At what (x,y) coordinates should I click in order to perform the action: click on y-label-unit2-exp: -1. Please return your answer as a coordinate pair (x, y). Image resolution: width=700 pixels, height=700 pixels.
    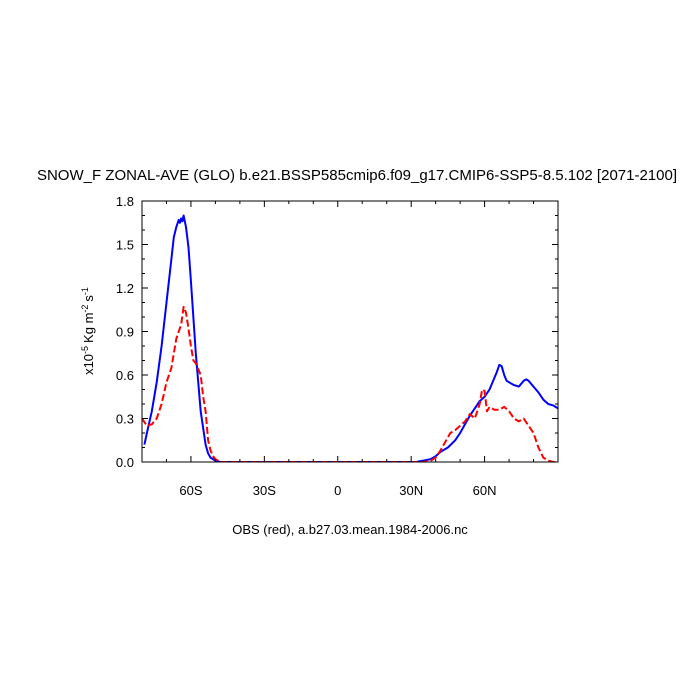
    Looking at the image, I should click on (85, 291).